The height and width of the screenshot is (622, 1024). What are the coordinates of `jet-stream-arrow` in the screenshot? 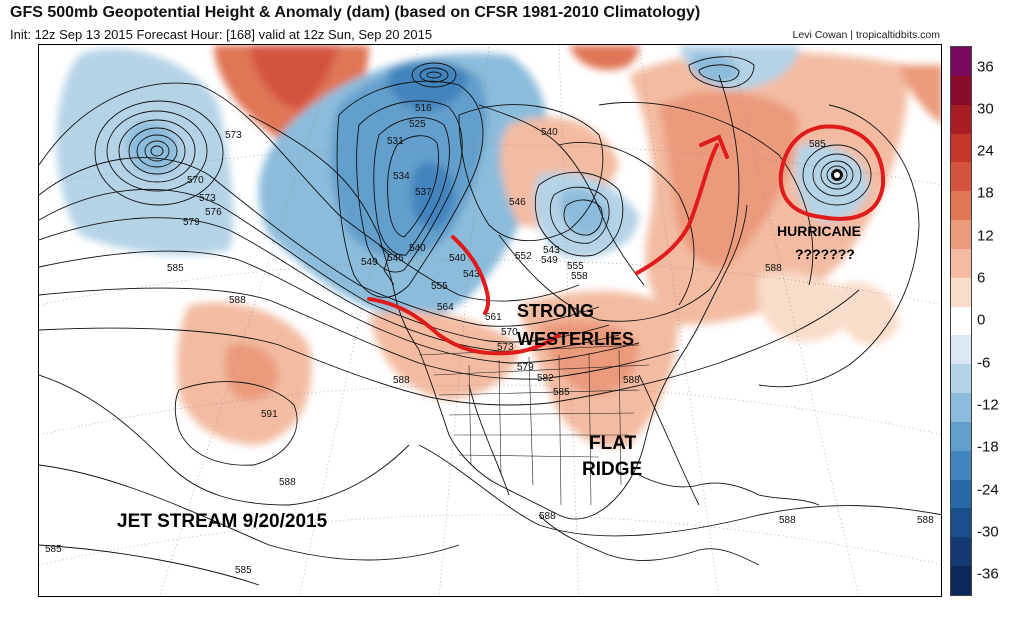 It's located at (464, 326).